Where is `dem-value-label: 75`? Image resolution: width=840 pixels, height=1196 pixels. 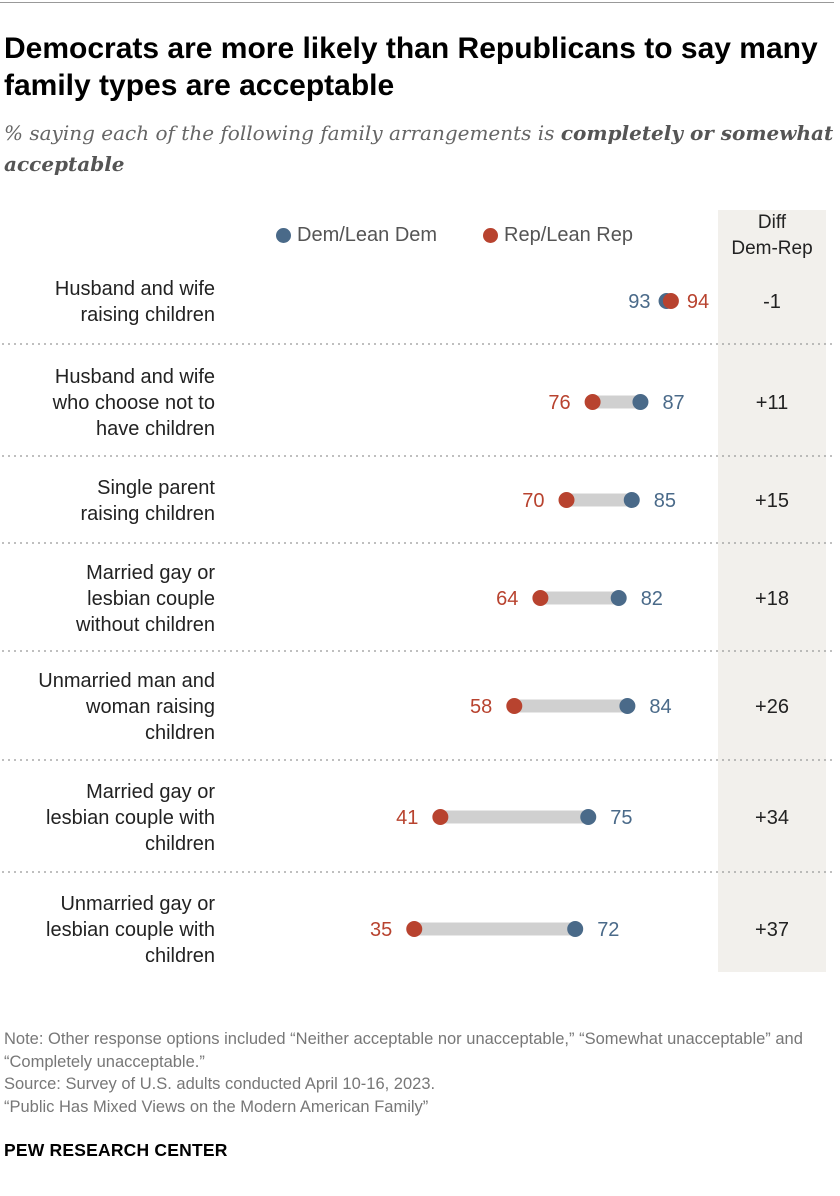
dem-value-label: 75 is located at coordinates (621, 818).